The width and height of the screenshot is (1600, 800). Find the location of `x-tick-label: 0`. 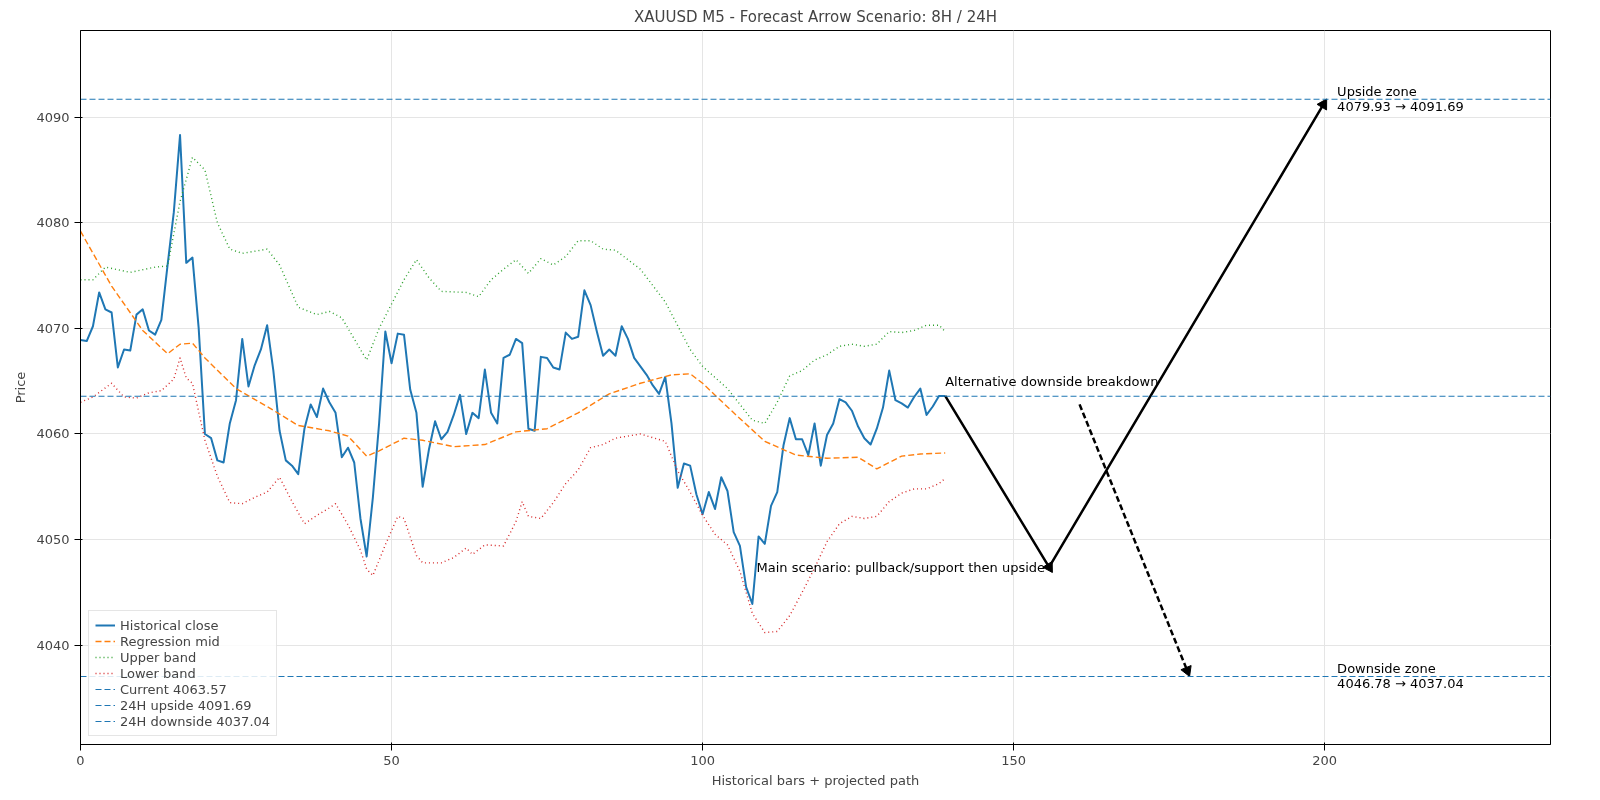

x-tick-label: 0 is located at coordinates (80, 760).